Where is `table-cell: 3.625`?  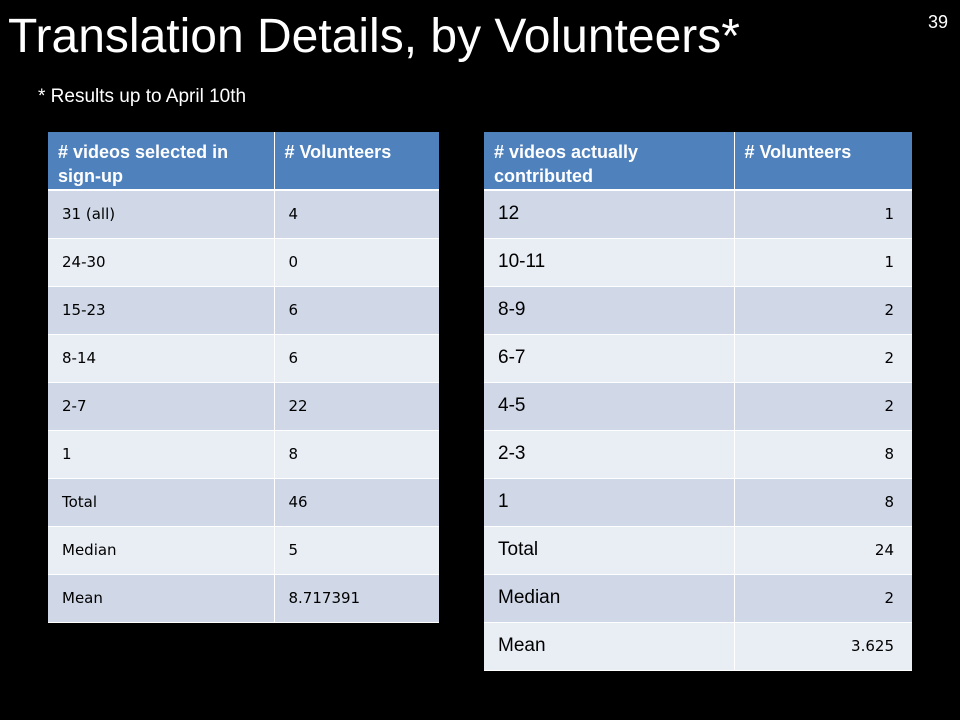 table-cell: 3.625 is located at coordinates (823, 646).